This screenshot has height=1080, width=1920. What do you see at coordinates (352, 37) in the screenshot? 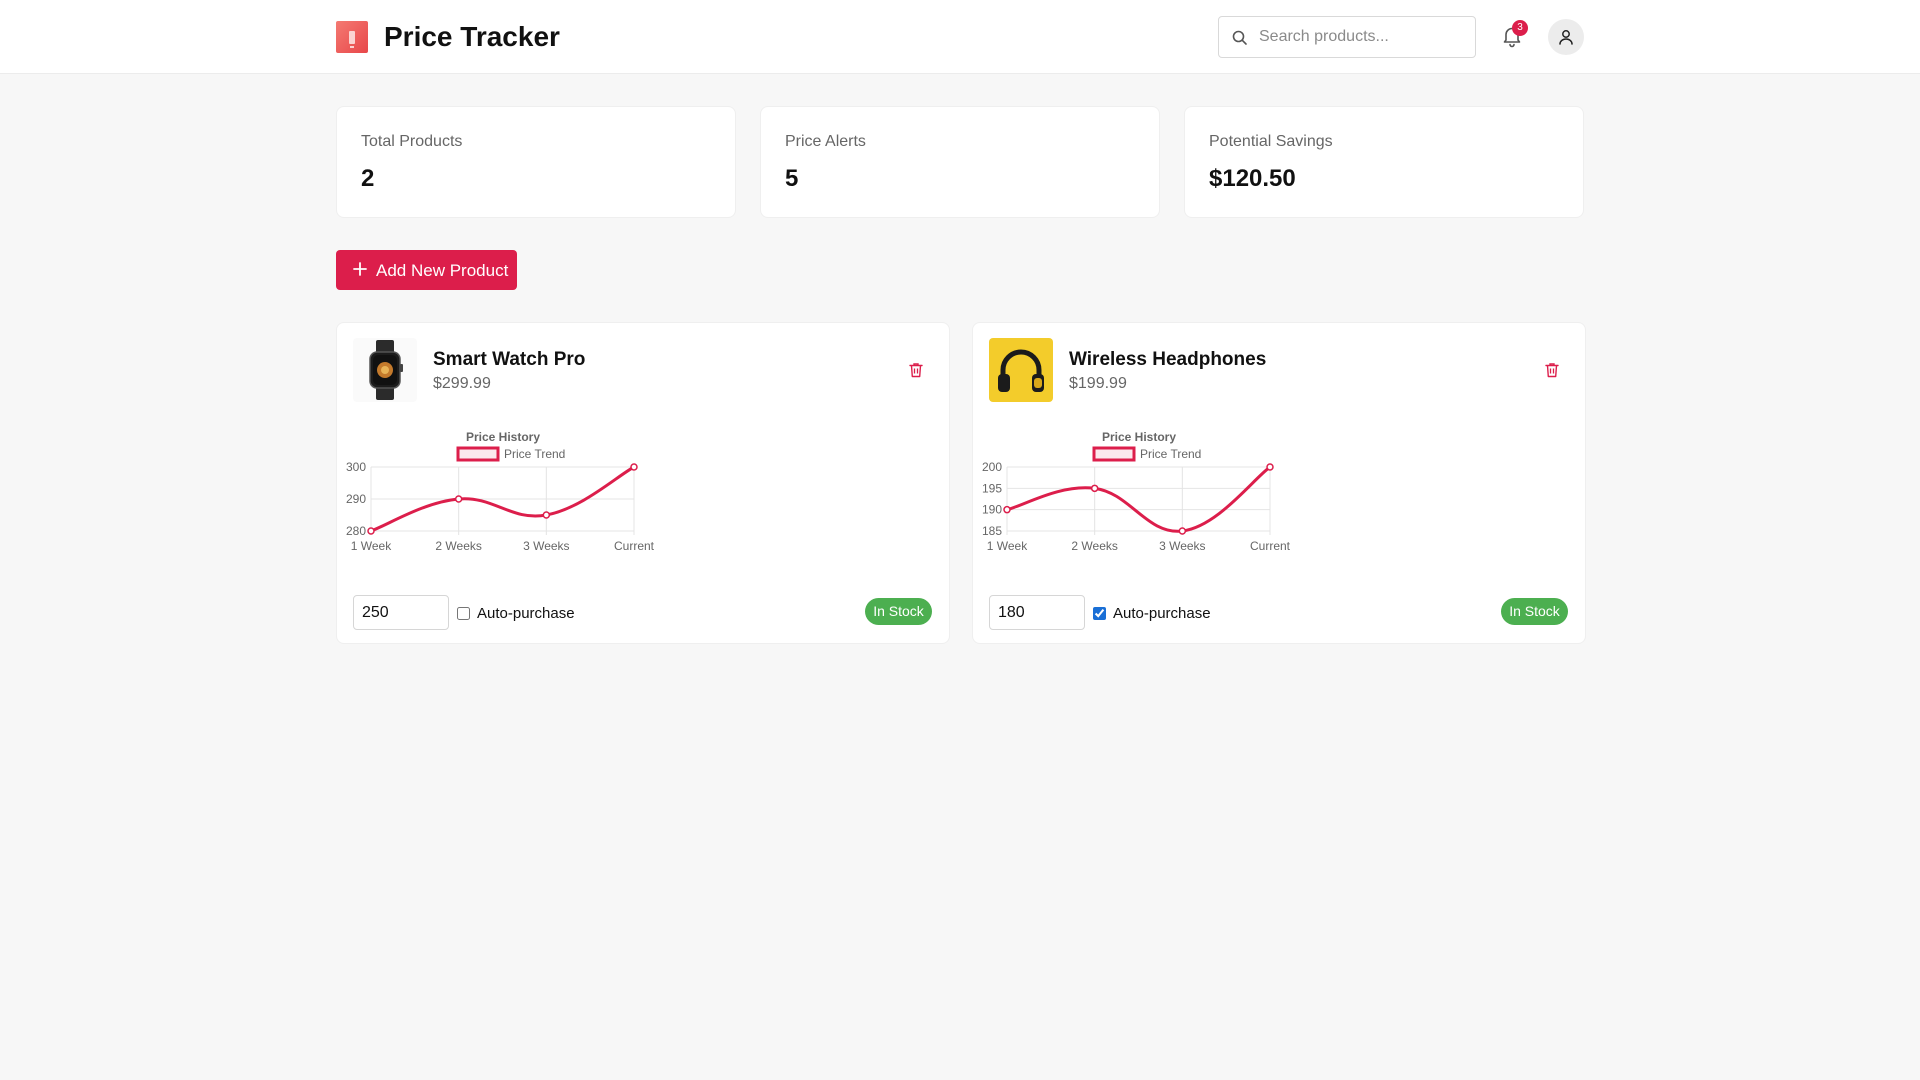
I see `logo-icon` at bounding box center [352, 37].